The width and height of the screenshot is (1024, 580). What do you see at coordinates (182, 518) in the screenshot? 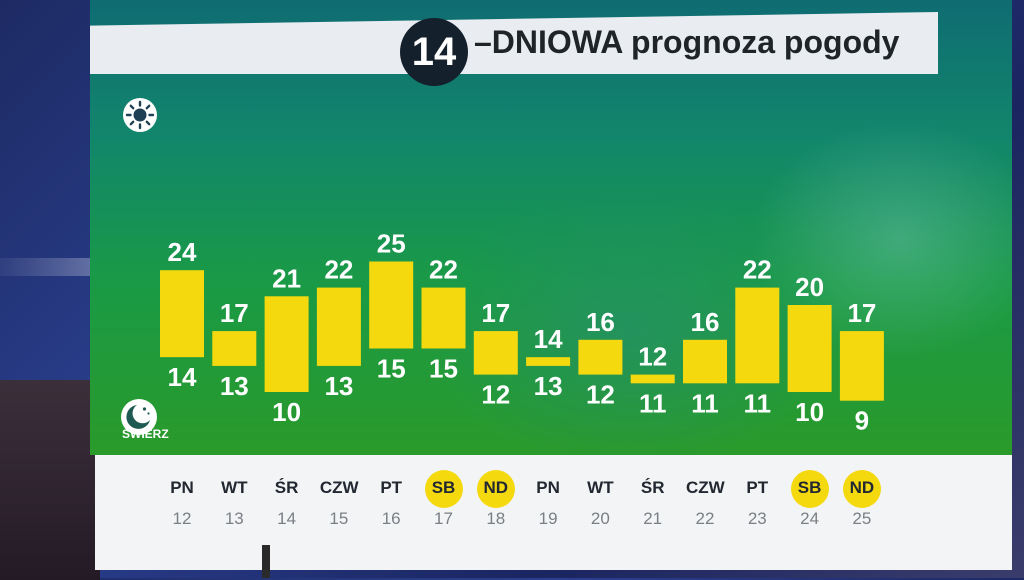
I see `day-date: 12` at bounding box center [182, 518].